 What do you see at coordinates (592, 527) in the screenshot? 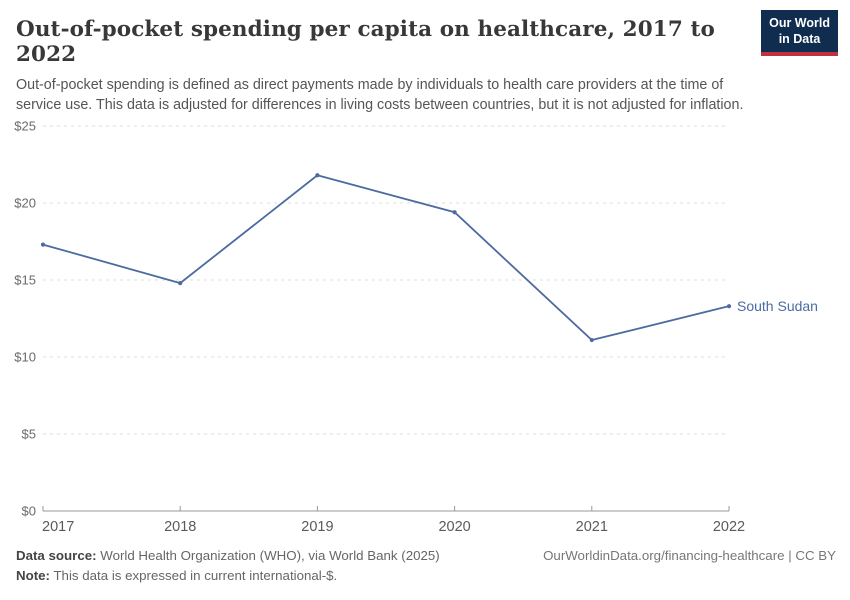
I see `x-tick-label: 2021` at bounding box center [592, 527].